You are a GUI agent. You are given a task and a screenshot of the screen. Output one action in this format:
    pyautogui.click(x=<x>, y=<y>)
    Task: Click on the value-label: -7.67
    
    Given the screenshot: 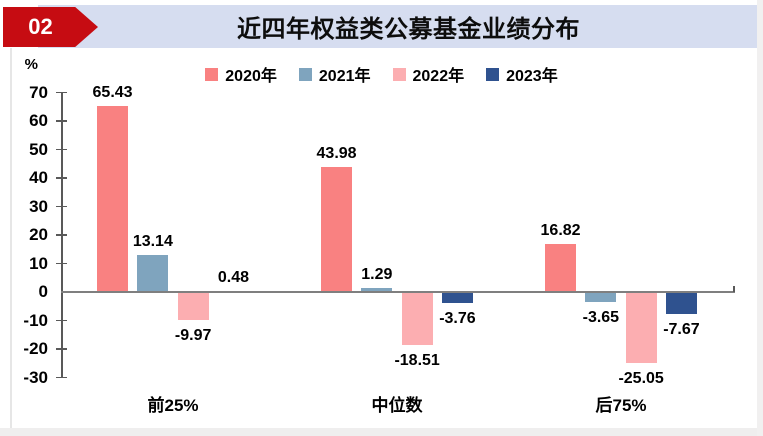 What is the action you would take?
    pyautogui.click(x=681, y=329)
    